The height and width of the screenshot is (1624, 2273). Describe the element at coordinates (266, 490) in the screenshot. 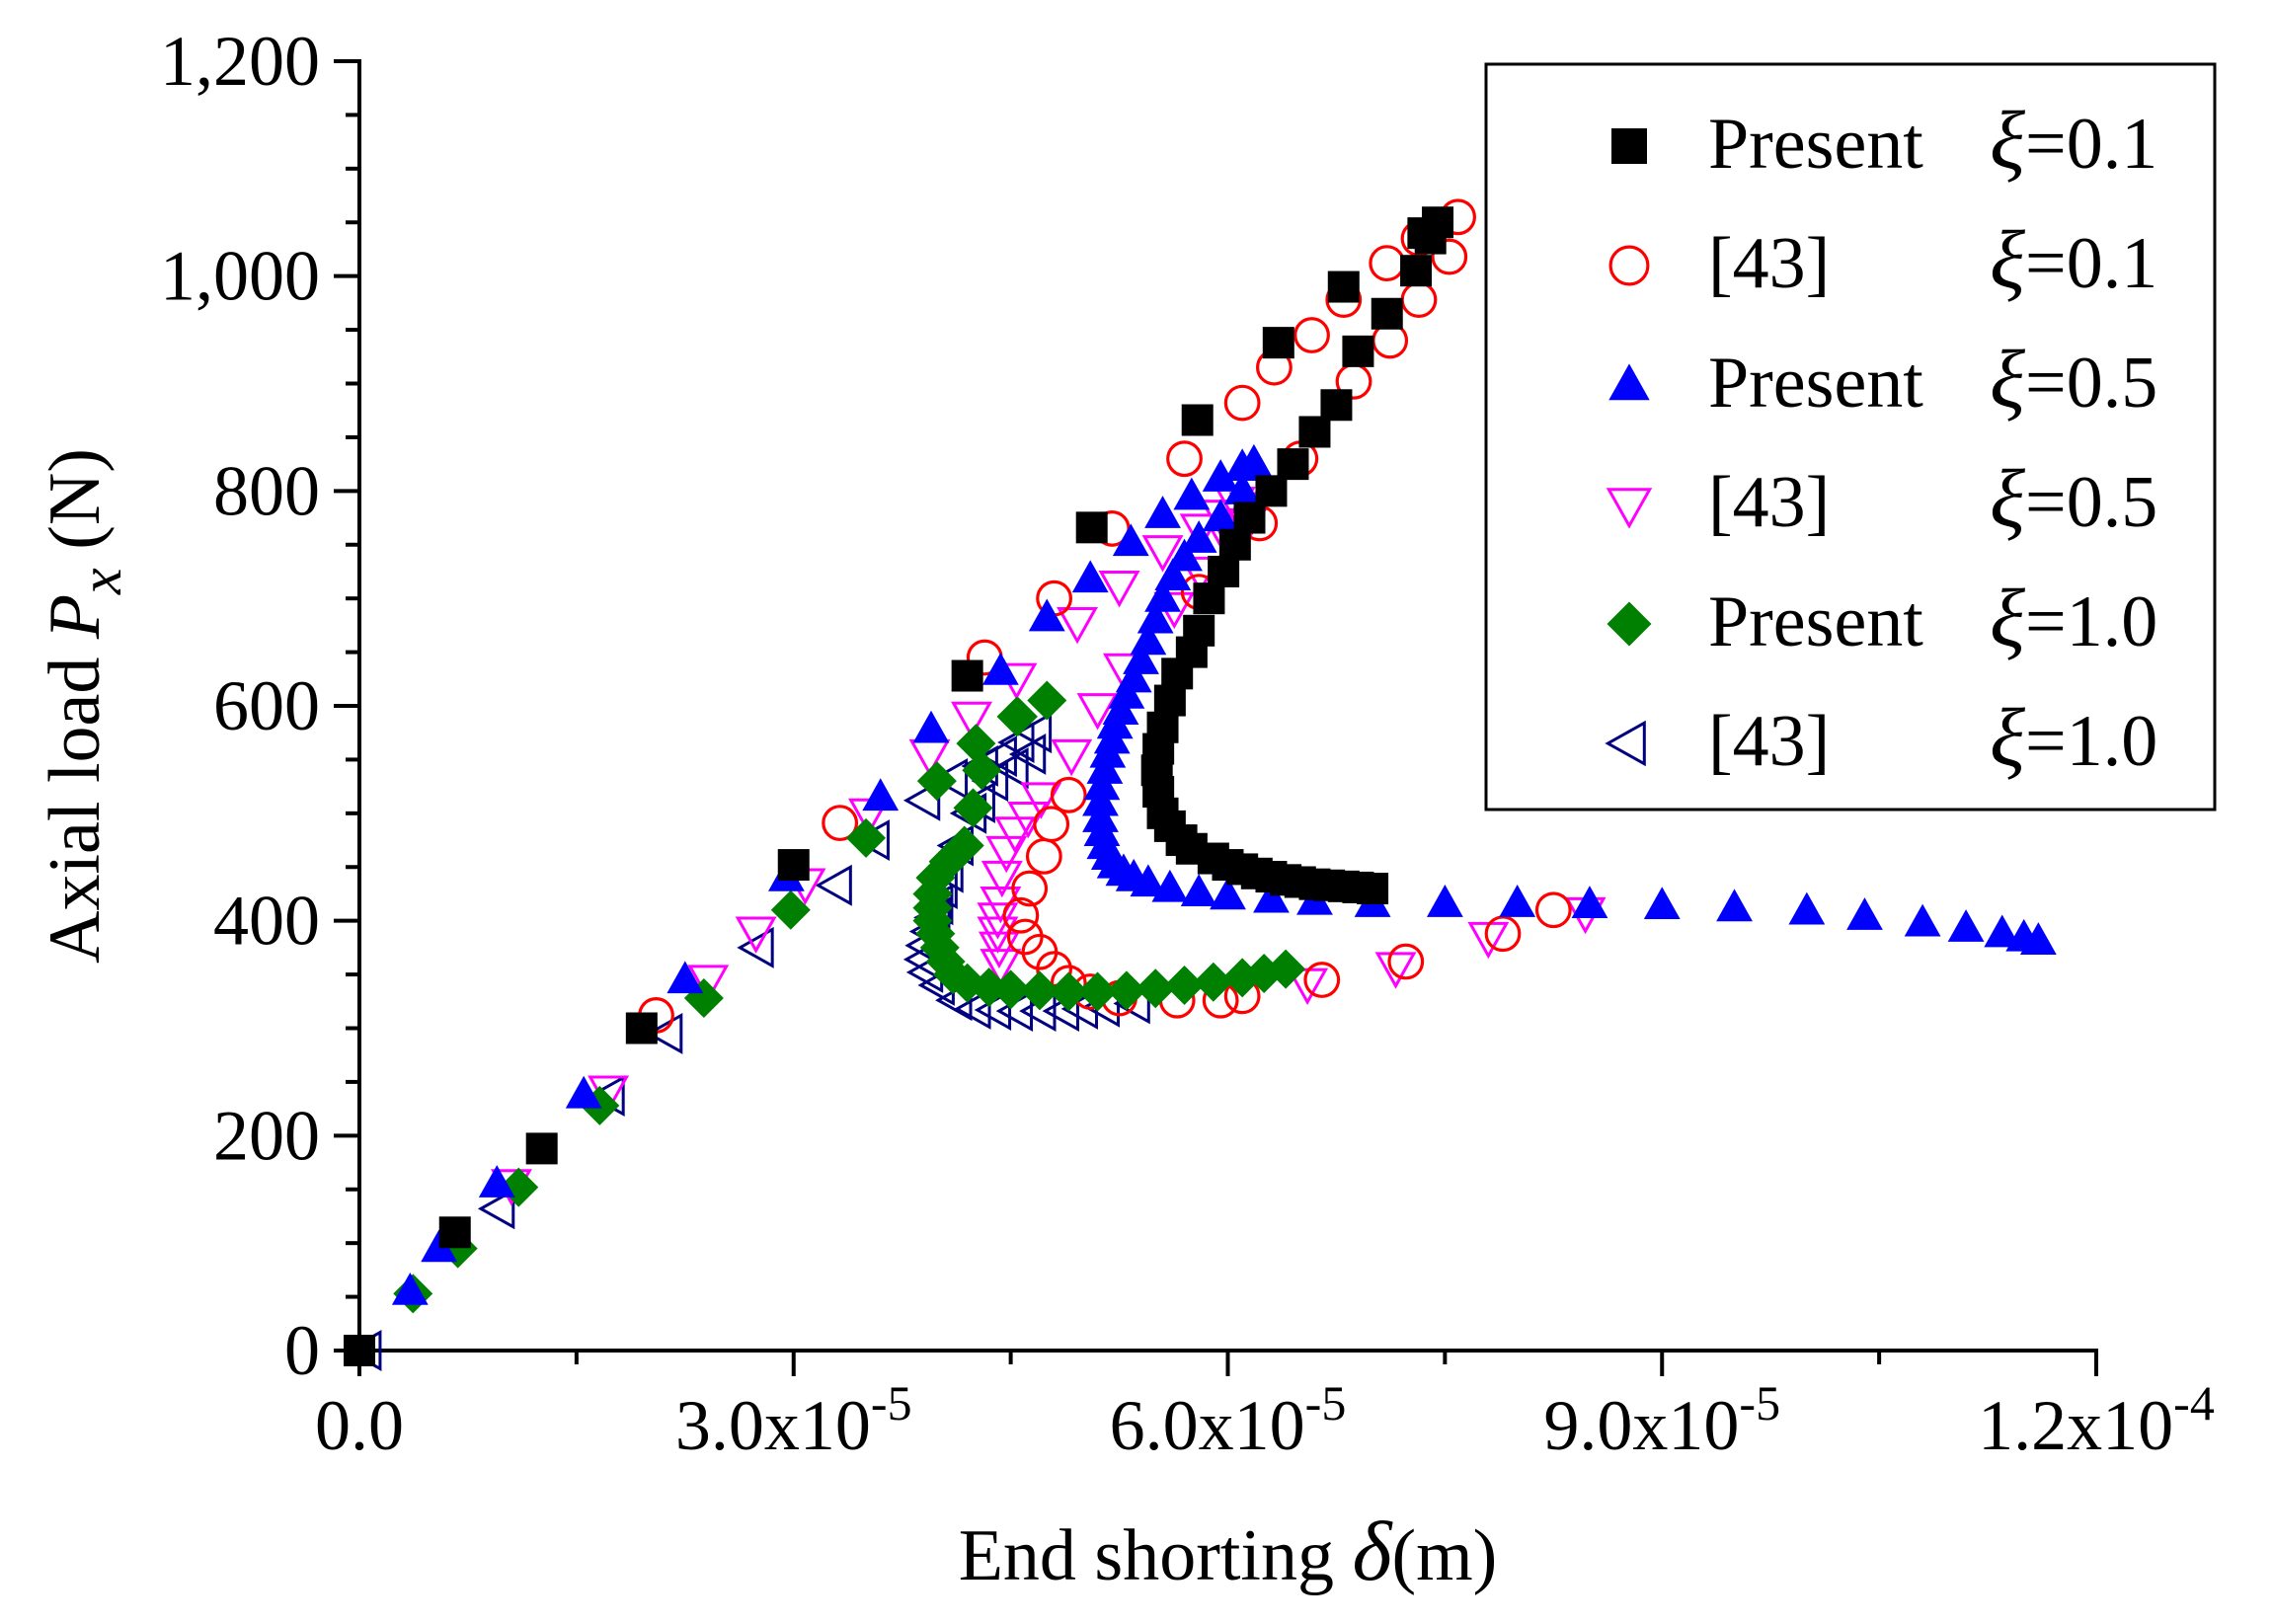

I see `y-tick-label: 800` at that location.